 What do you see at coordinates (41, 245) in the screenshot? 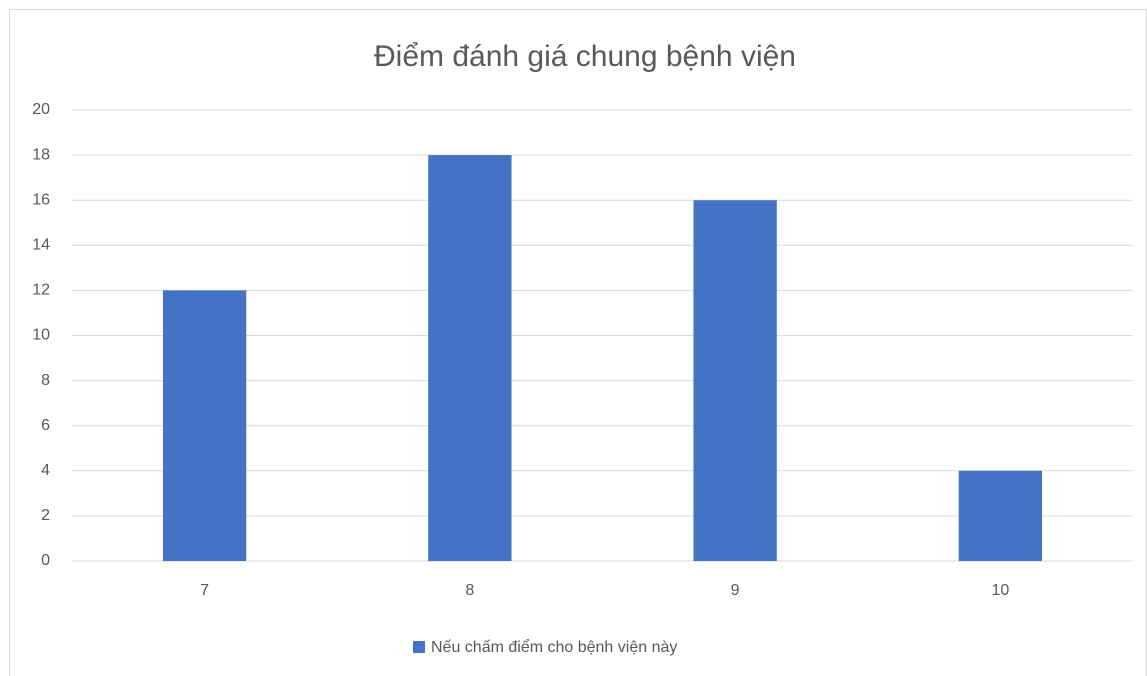
I see `y-tick-label: 14` at bounding box center [41, 245].